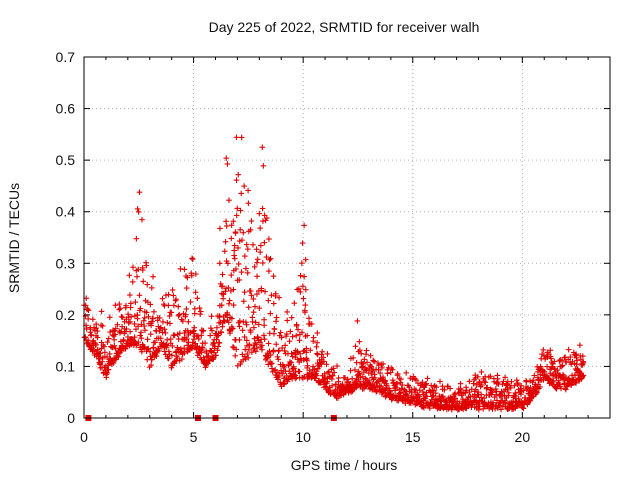  Describe the element at coordinates (66, 160) in the screenshot. I see `y-tick-label: 0.5` at that location.